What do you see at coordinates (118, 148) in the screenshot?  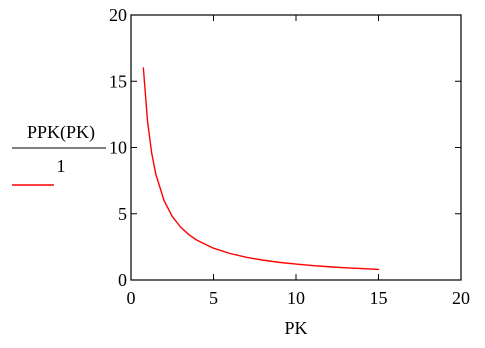 I see `y-tick-label: 10` at bounding box center [118, 148].